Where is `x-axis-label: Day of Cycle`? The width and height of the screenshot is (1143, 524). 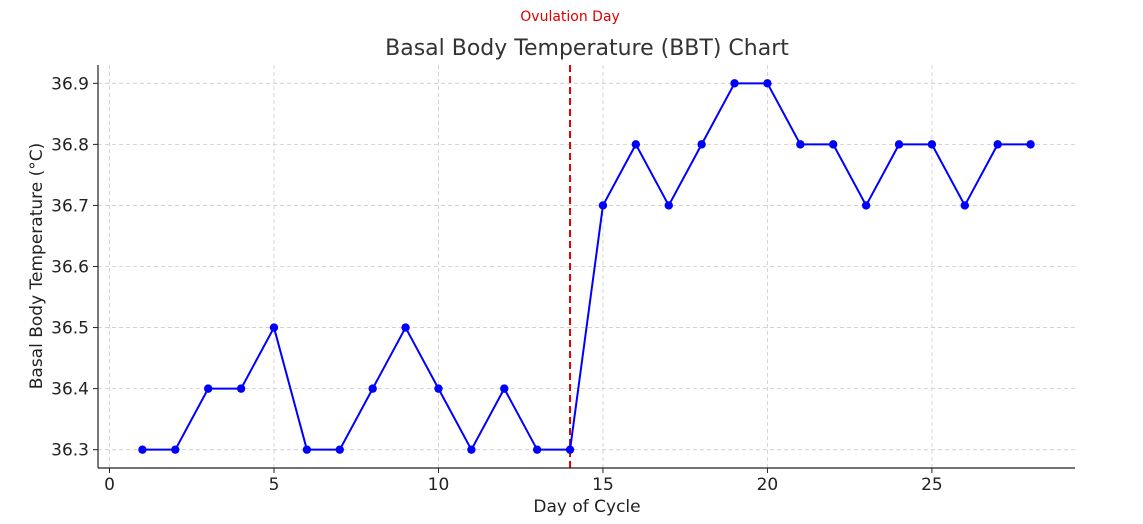
x-axis-label: Day of Cycle is located at coordinates (586, 507).